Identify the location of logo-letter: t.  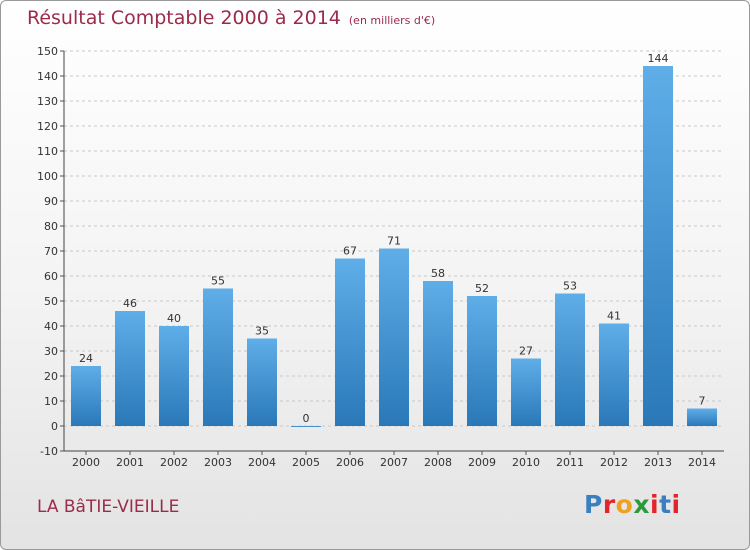
(665, 504).